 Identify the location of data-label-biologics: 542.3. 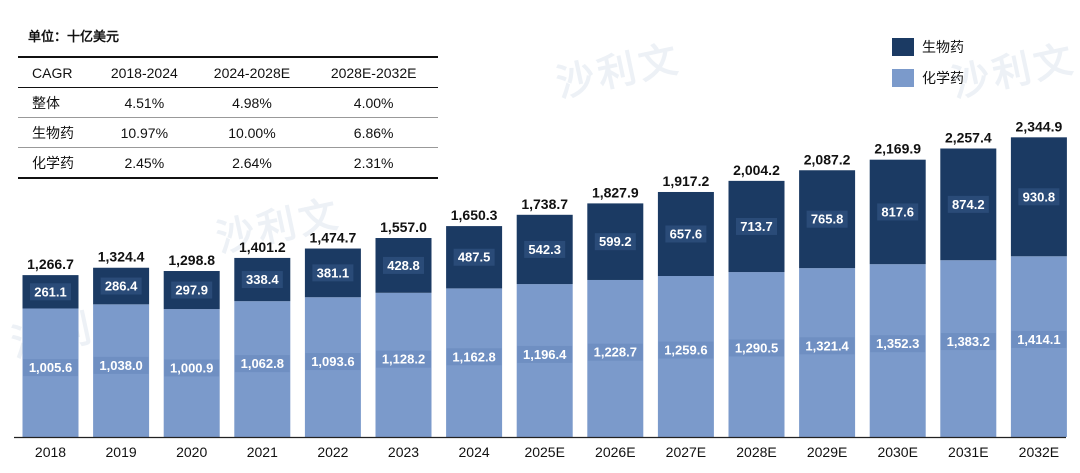
(544, 249).